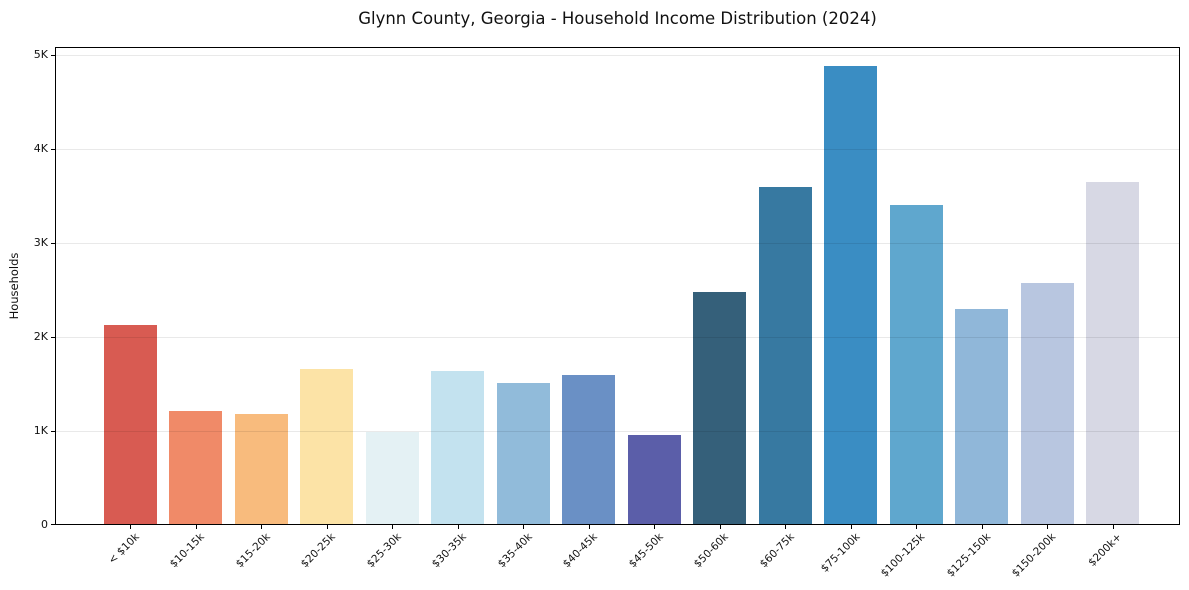  Describe the element at coordinates (515, 551) in the screenshot. I see `x-tick-label: $35-40k` at that location.